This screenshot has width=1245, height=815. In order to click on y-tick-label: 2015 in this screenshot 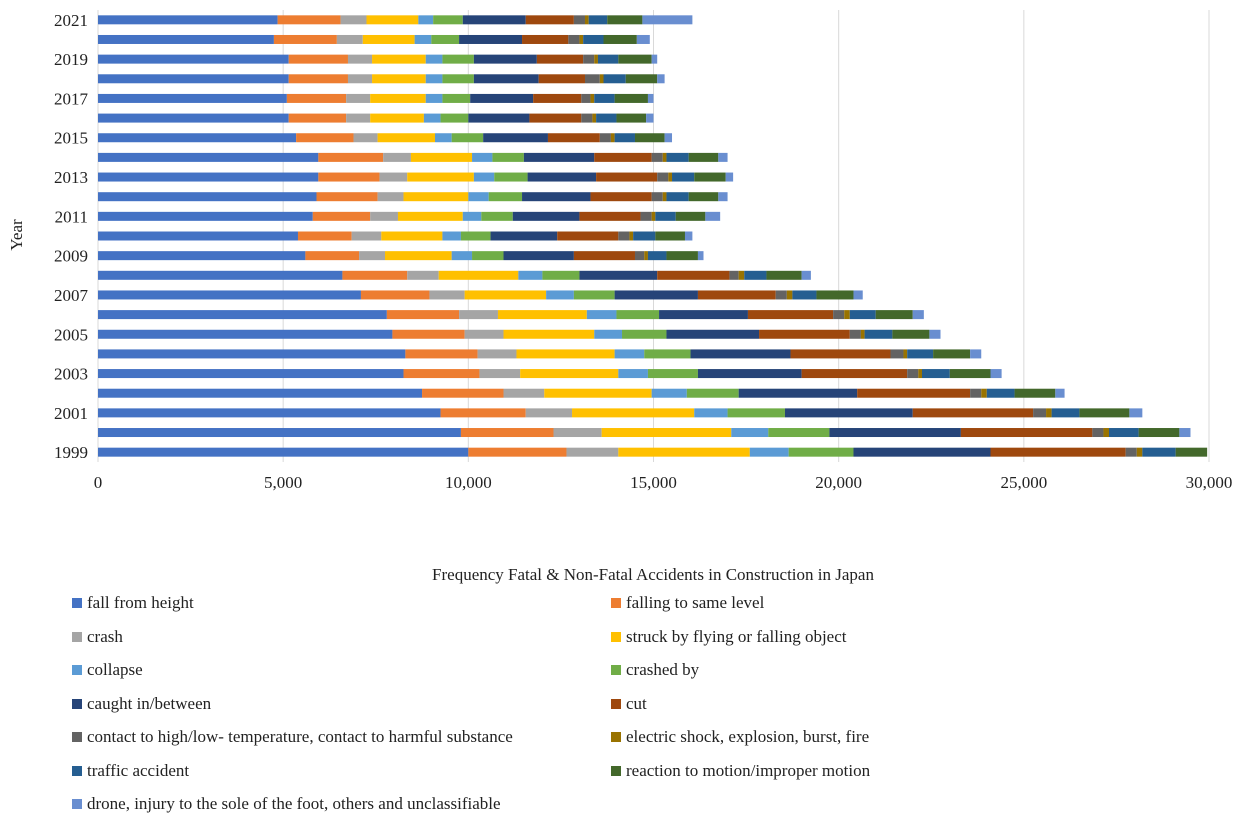, I will do `click(71, 138)`.